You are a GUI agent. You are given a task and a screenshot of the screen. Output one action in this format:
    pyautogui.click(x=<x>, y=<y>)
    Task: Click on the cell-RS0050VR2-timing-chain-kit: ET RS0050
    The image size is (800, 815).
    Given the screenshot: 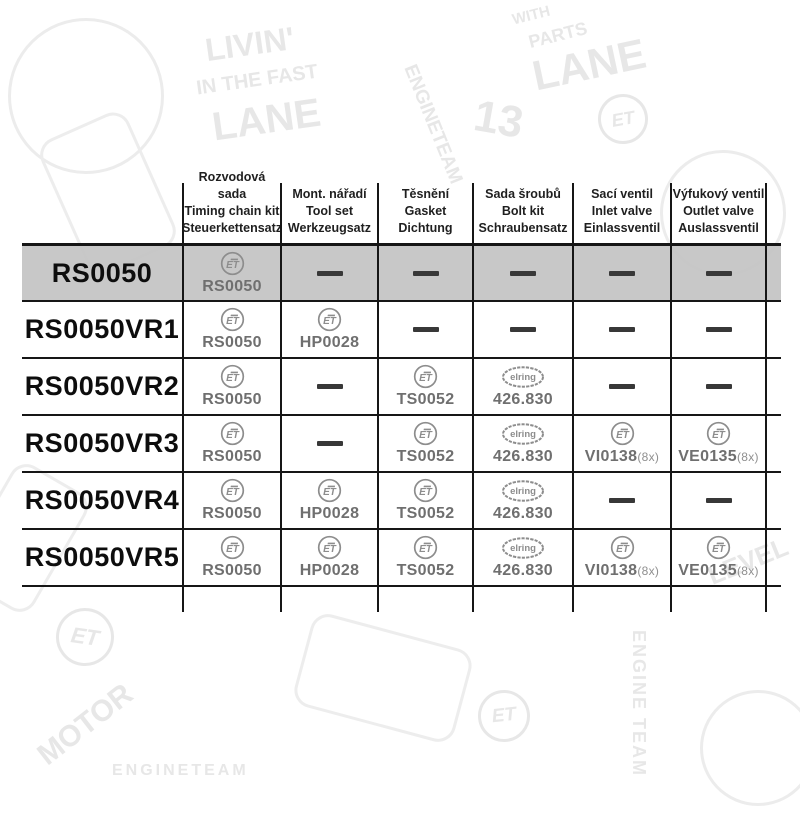 What is the action you would take?
    pyautogui.click(x=231, y=385)
    